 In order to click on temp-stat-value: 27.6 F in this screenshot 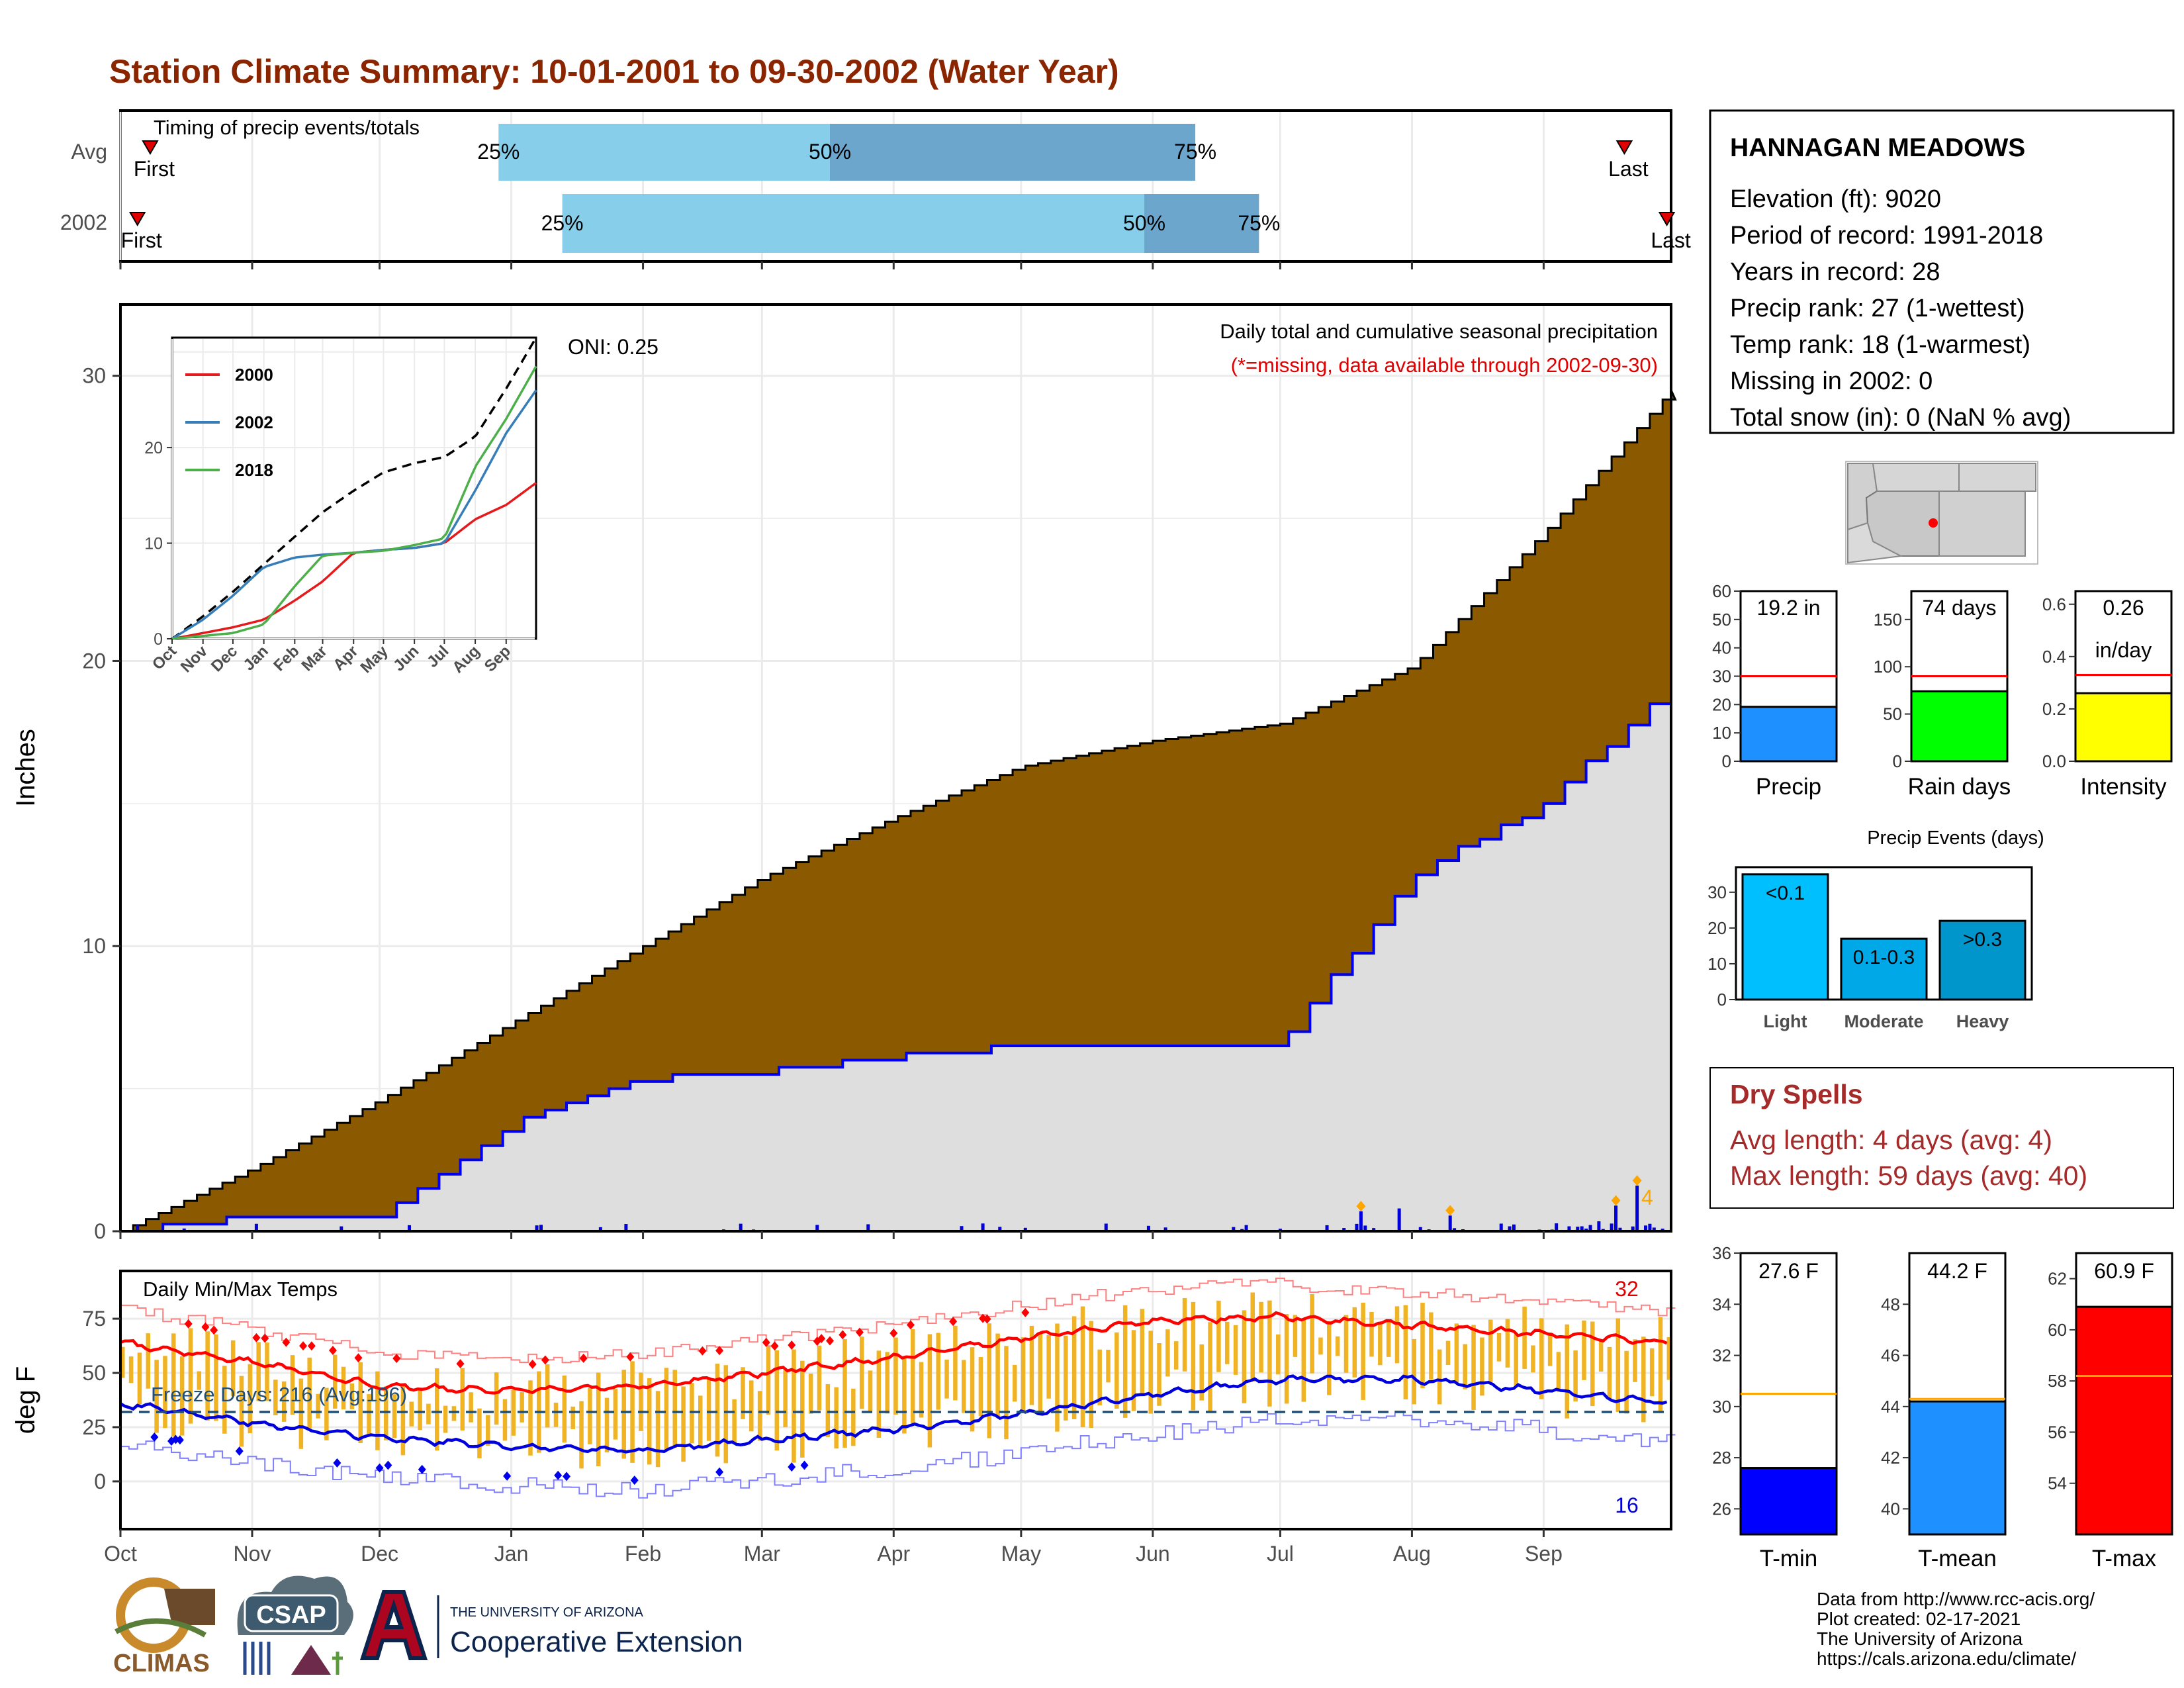, I will do `click(1789, 1271)`.